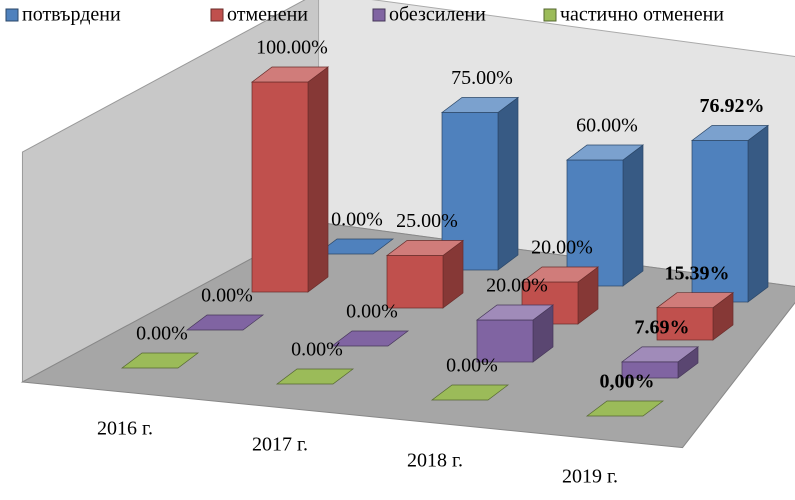 The image size is (795, 500). Describe the element at coordinates (607, 126) in the screenshot. I see `data-label: 60.00%` at that location.